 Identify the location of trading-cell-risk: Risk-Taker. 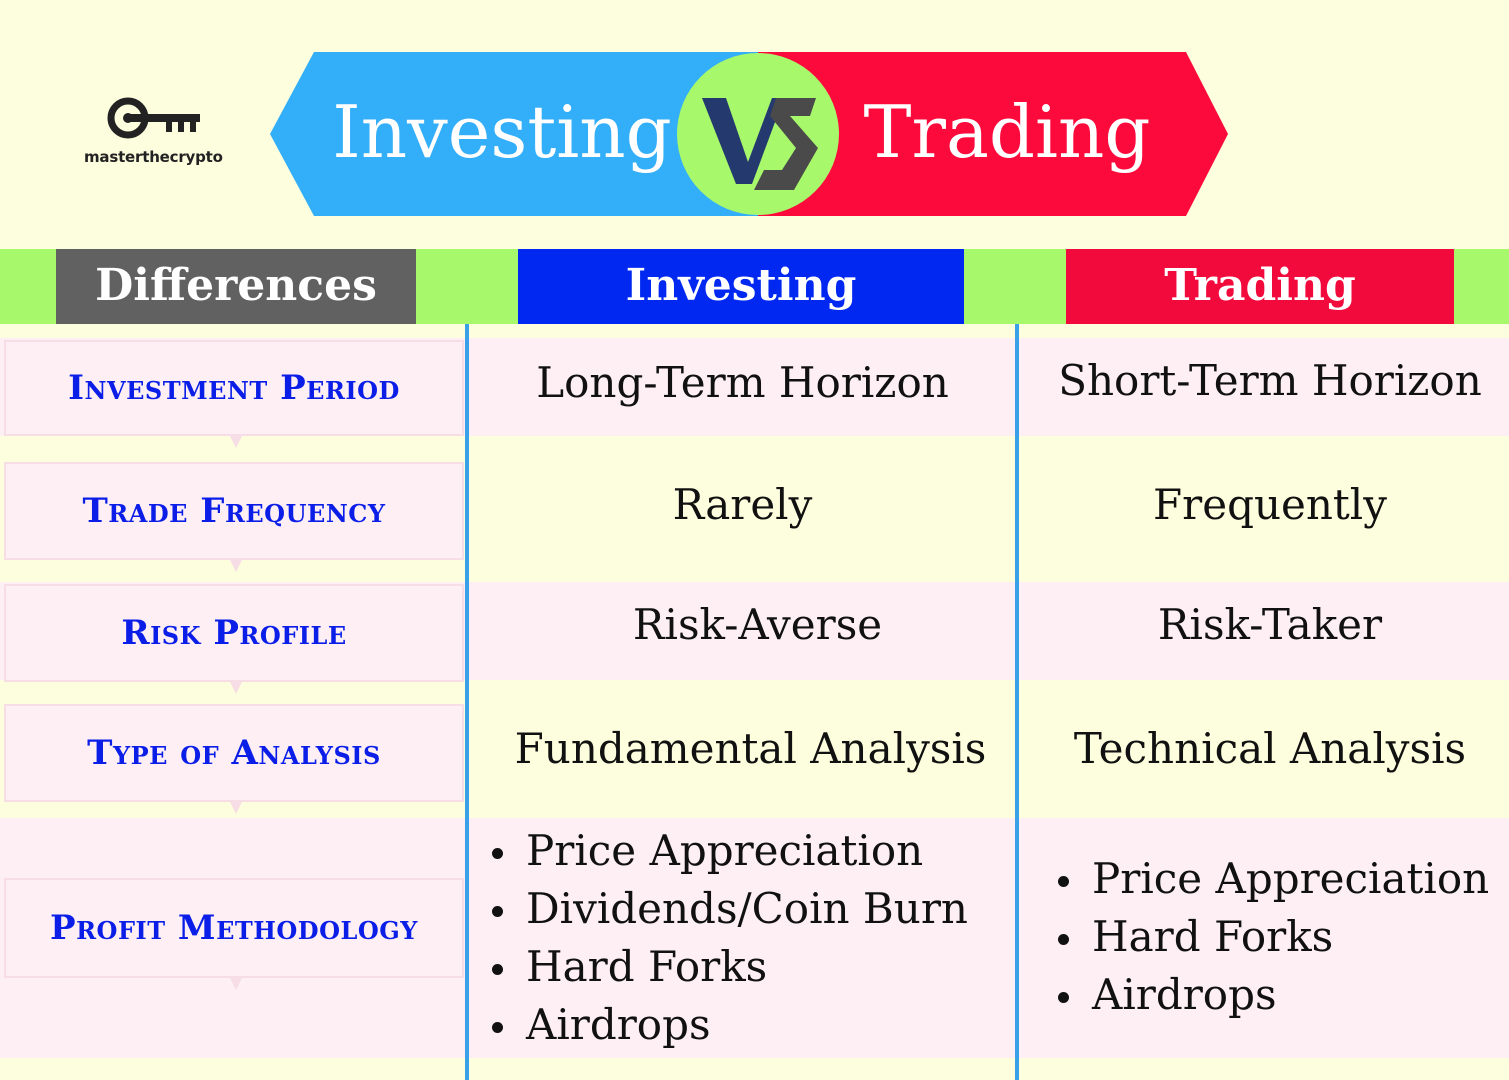
(1270, 624).